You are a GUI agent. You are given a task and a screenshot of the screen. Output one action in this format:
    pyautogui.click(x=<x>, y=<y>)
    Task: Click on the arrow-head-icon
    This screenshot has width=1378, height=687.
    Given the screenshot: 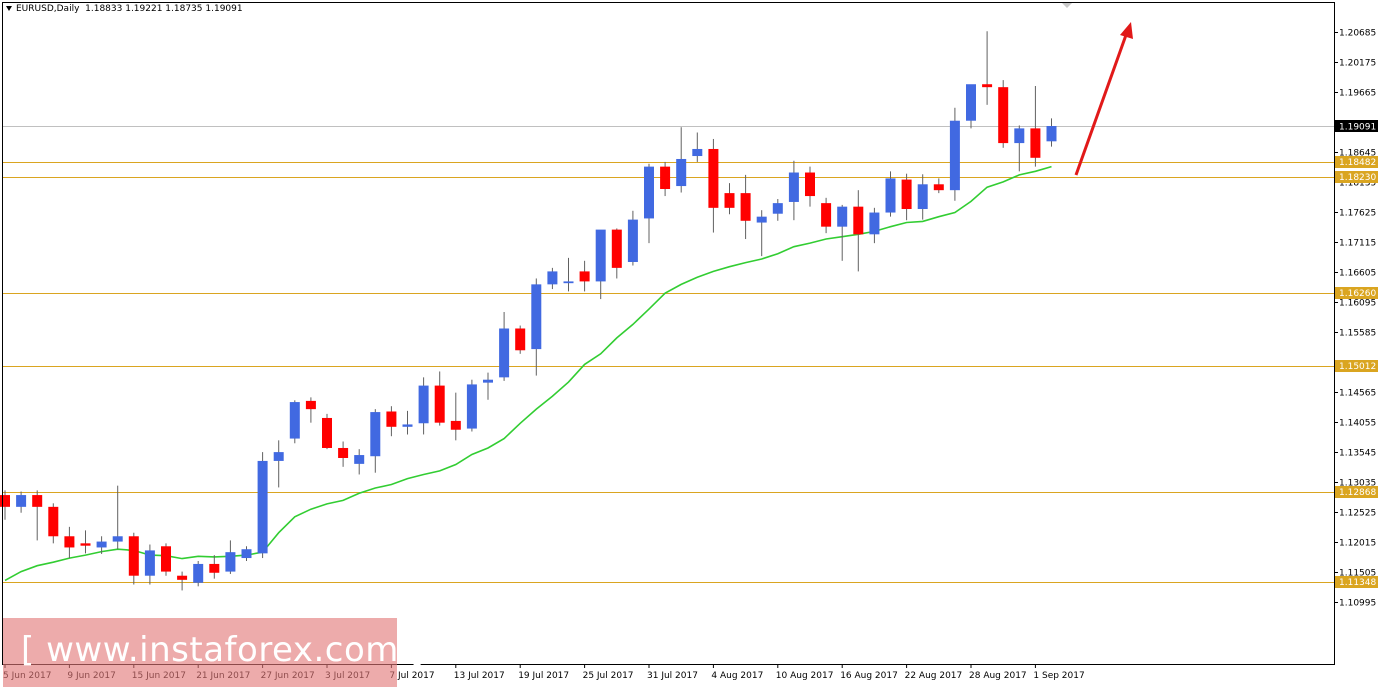 What is the action you would take?
    pyautogui.click(x=1126, y=30)
    